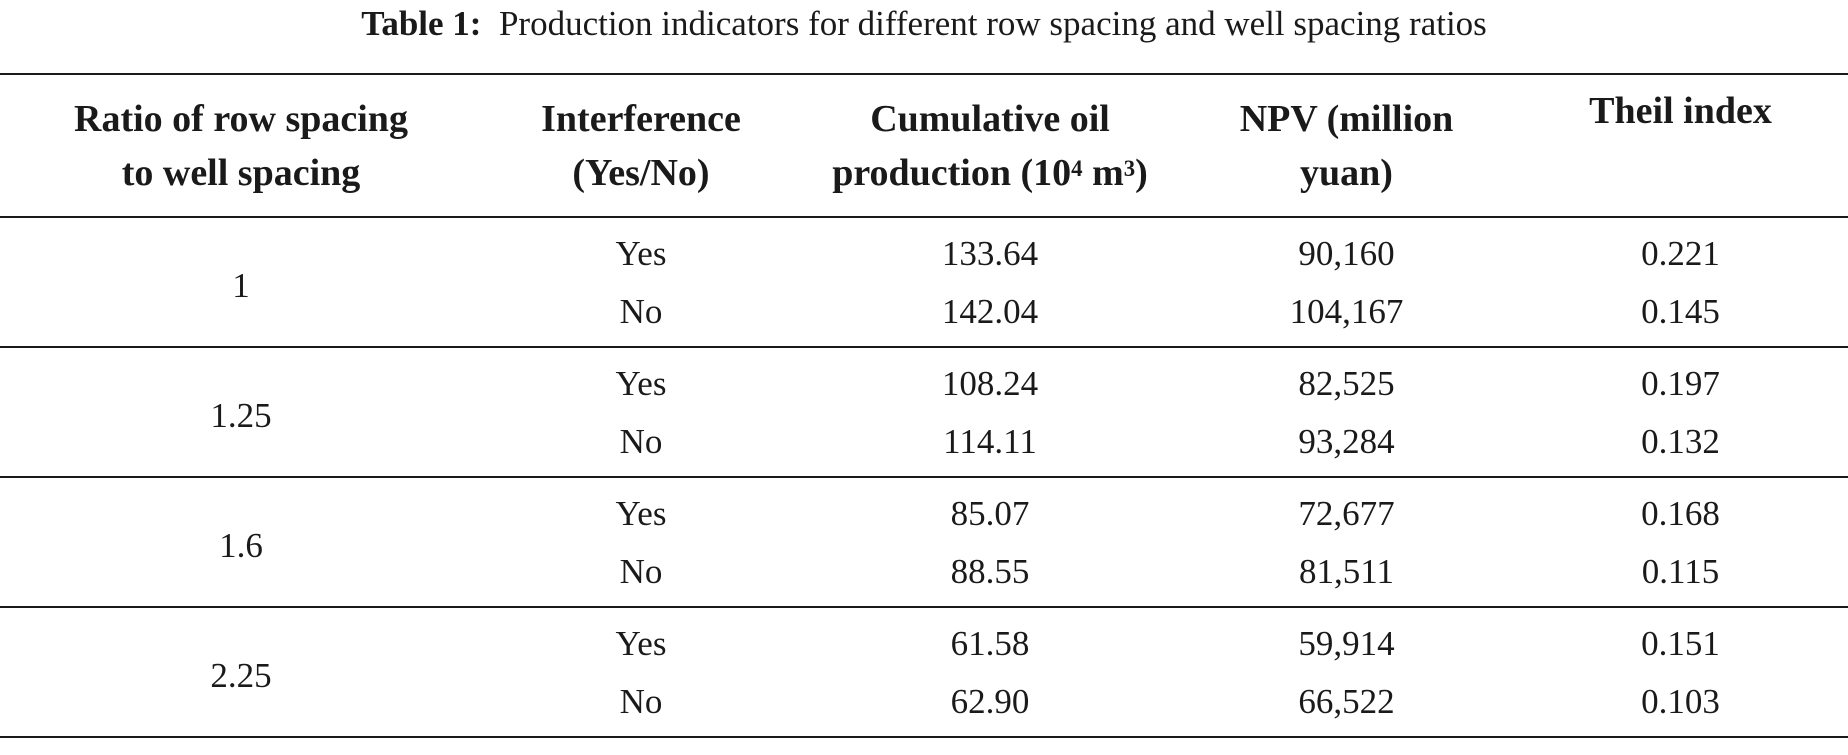 This screenshot has width=1848, height=755. What do you see at coordinates (1346, 311) in the screenshot?
I see `npv-cell: 104,167` at bounding box center [1346, 311].